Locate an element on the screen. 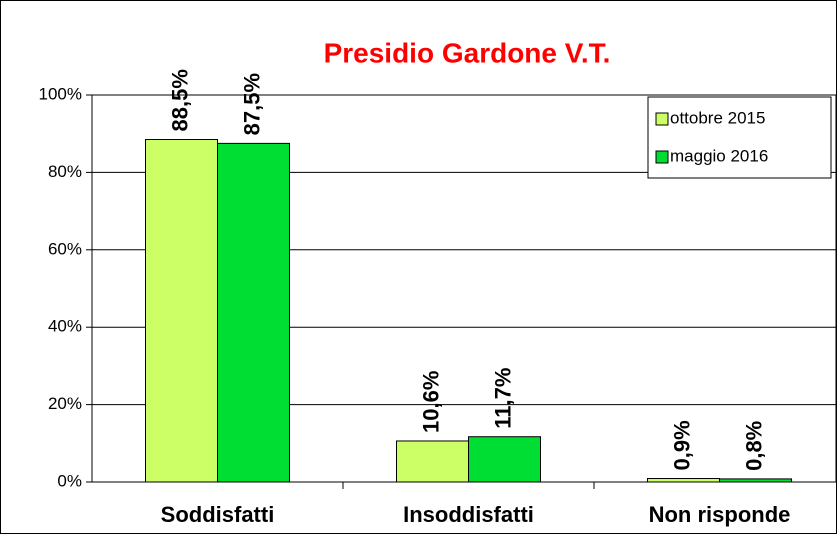  x-tick-label: Soddisfatti is located at coordinates (218, 514).